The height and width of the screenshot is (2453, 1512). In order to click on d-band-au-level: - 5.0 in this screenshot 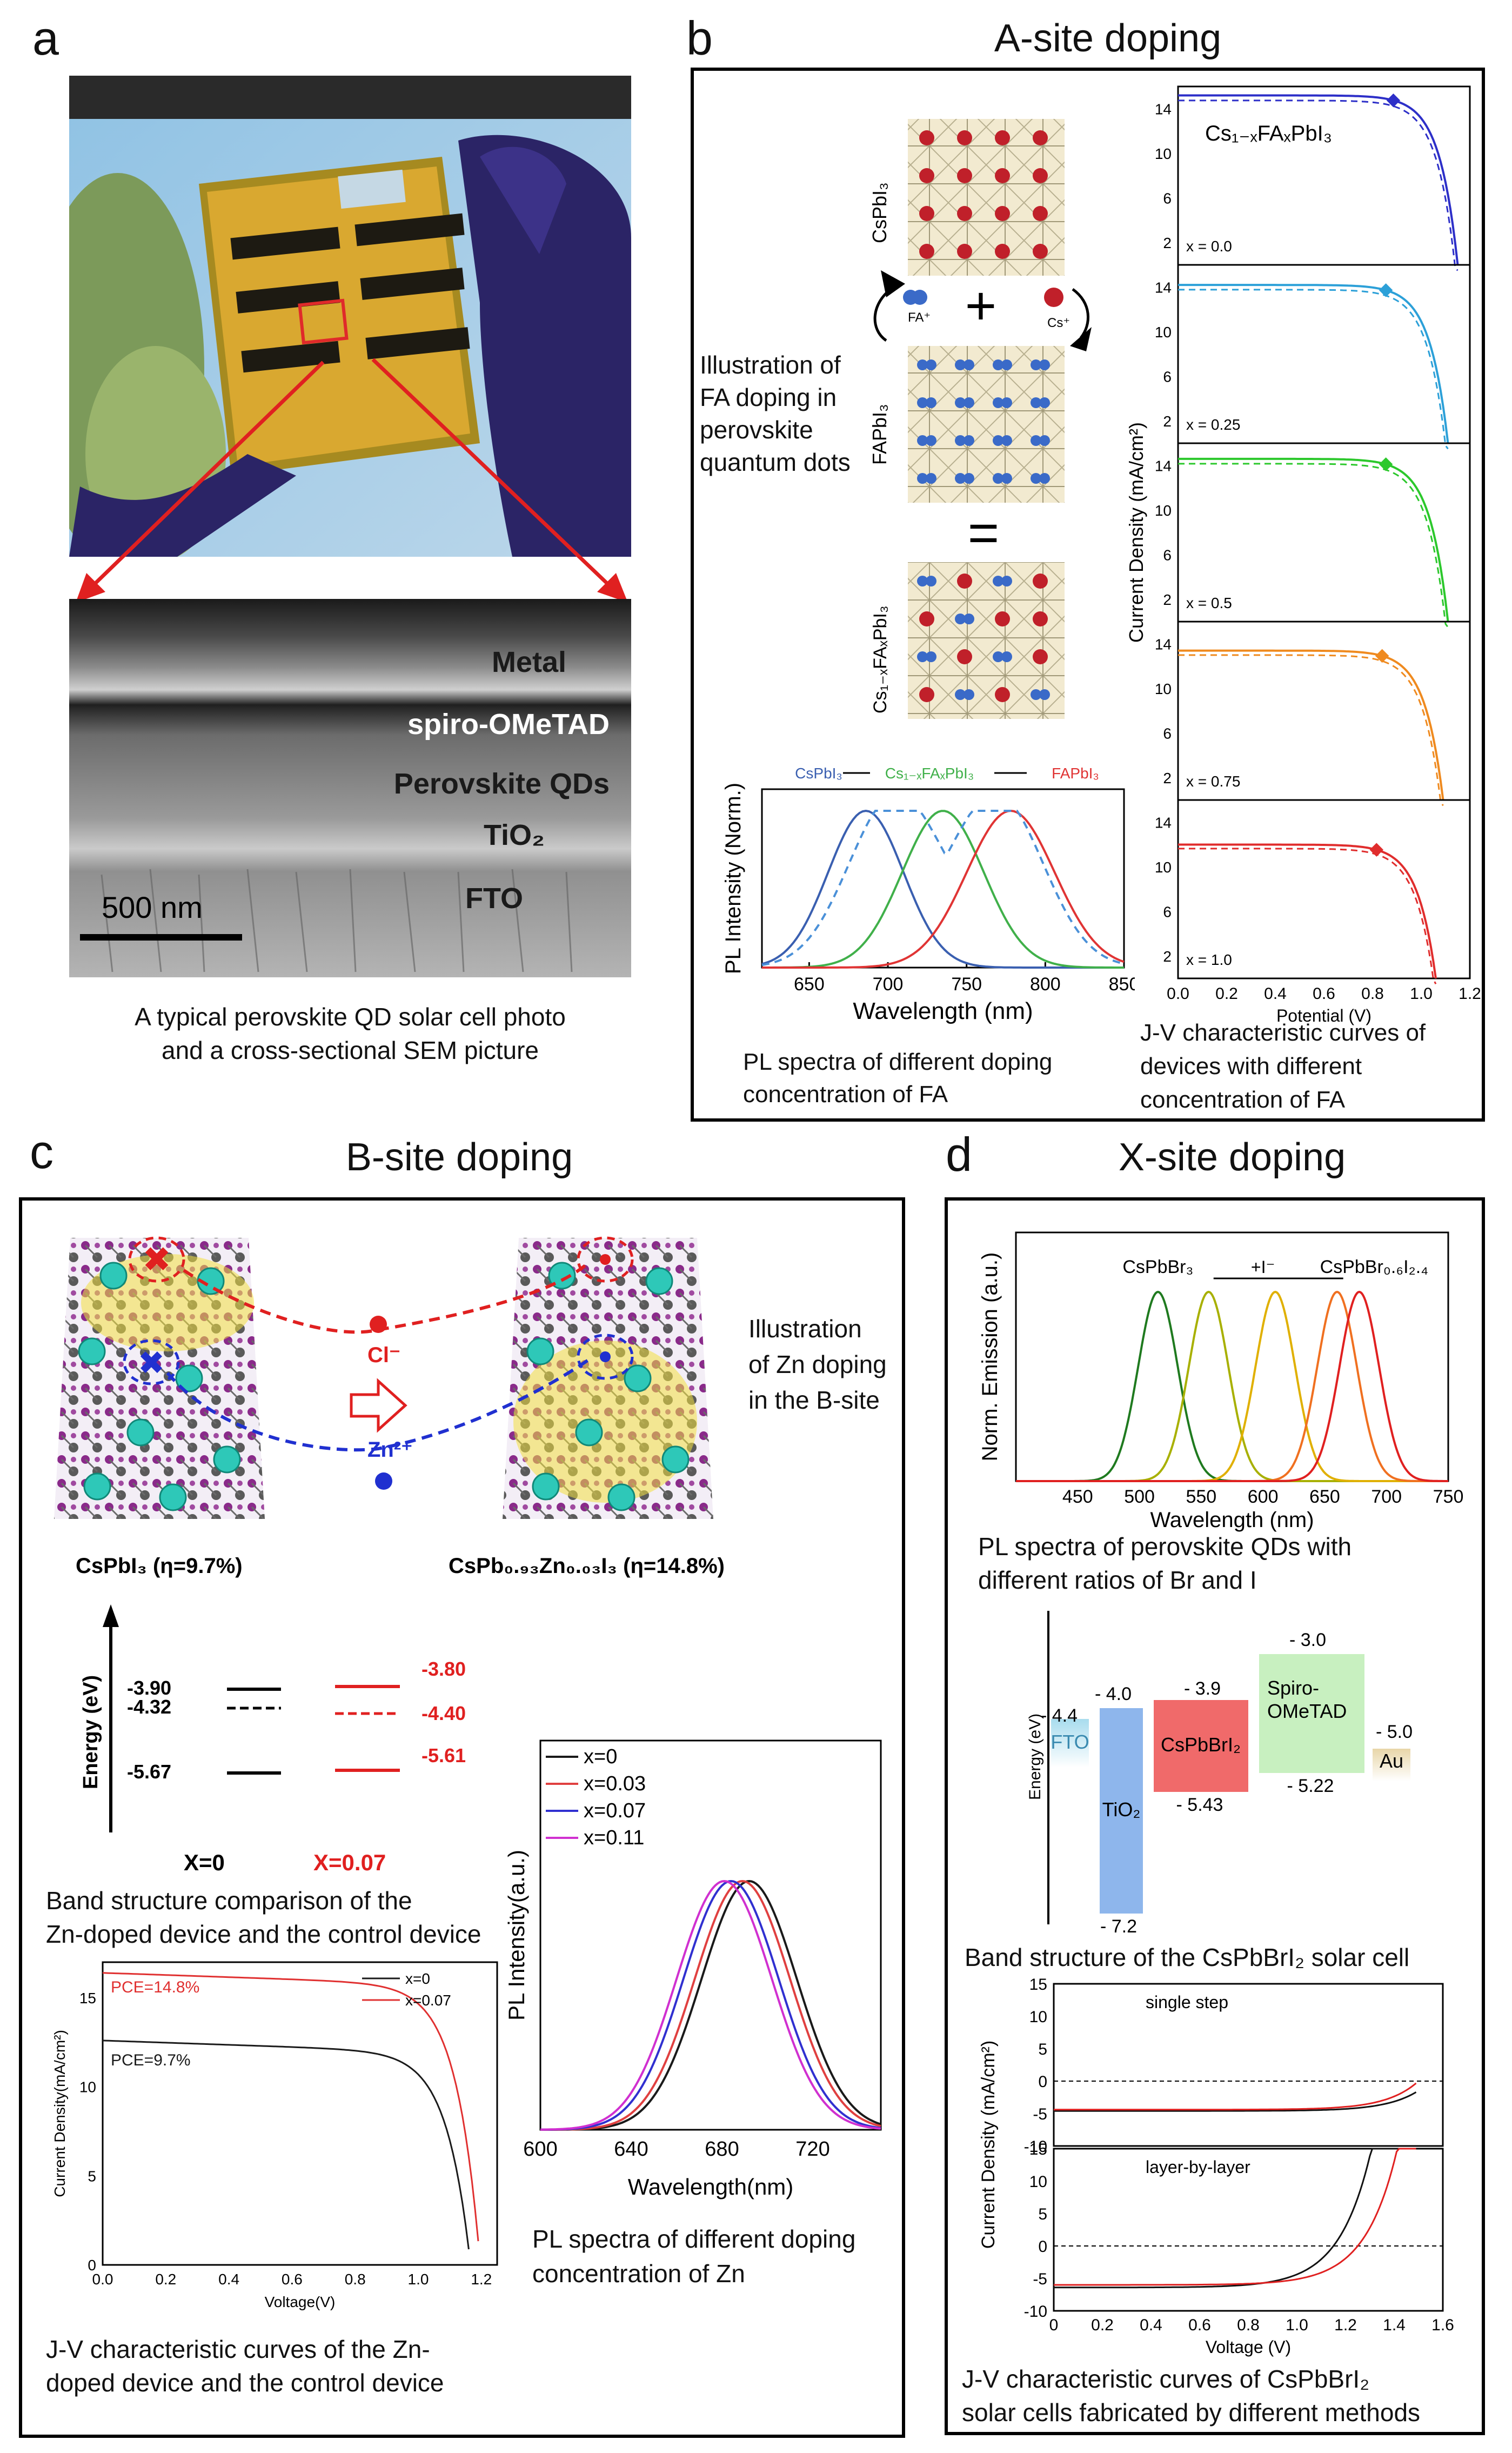, I will do `click(1394, 1732)`.